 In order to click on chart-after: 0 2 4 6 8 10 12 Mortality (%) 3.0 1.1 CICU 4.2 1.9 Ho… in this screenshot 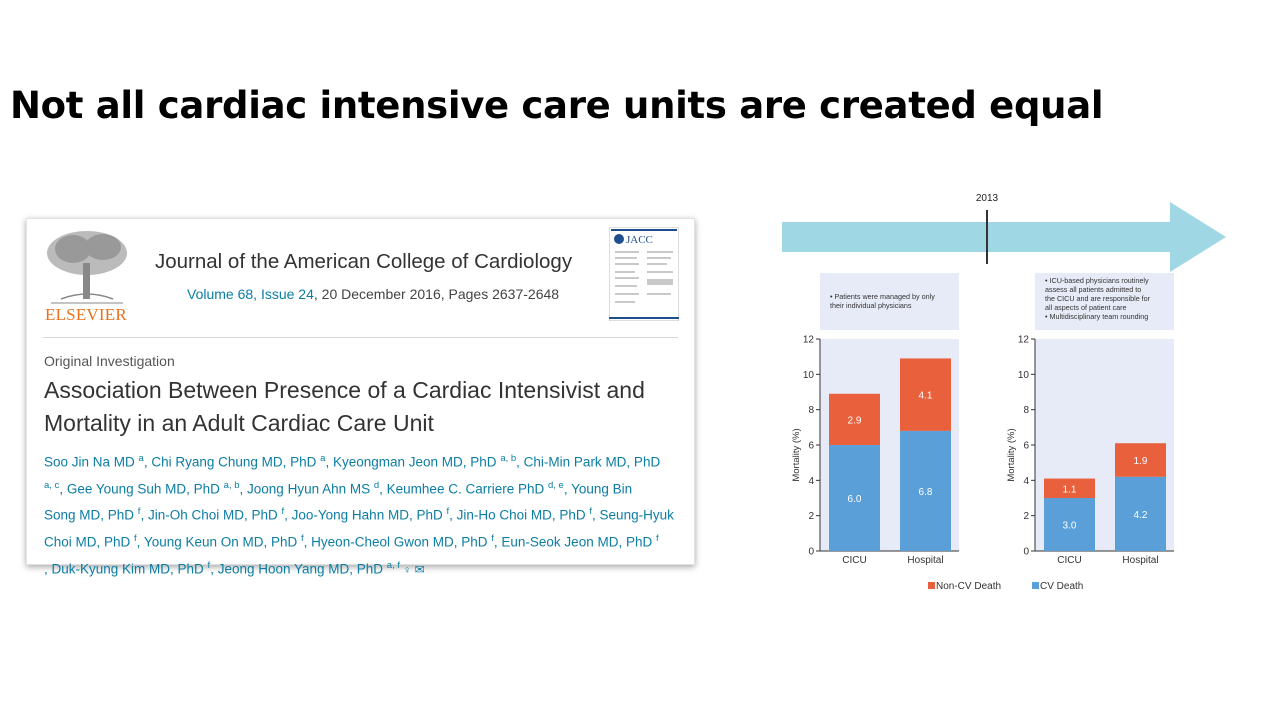, I will do `click(1090, 450)`.